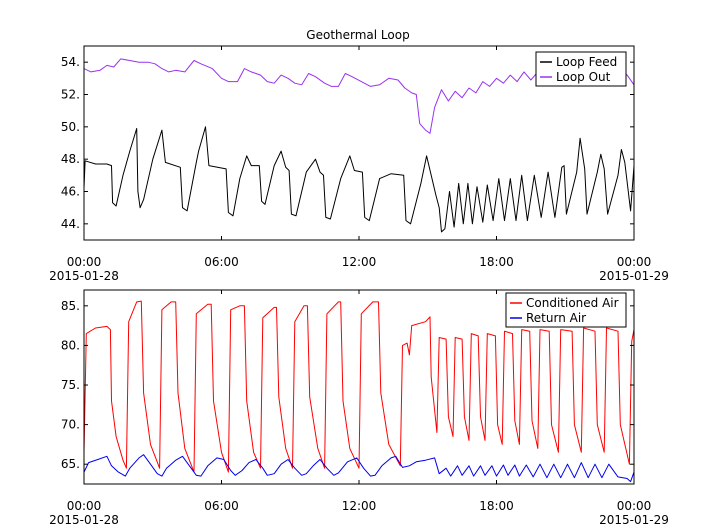 The image size is (718, 532). Describe the element at coordinates (70, 464) in the screenshot. I see `y-tick-label: 65.` at that location.